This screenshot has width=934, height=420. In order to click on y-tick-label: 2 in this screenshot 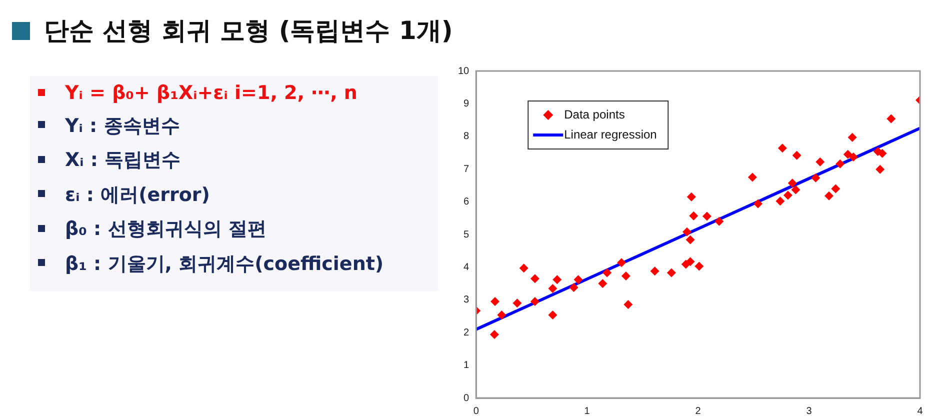, I will do `click(467, 332)`.